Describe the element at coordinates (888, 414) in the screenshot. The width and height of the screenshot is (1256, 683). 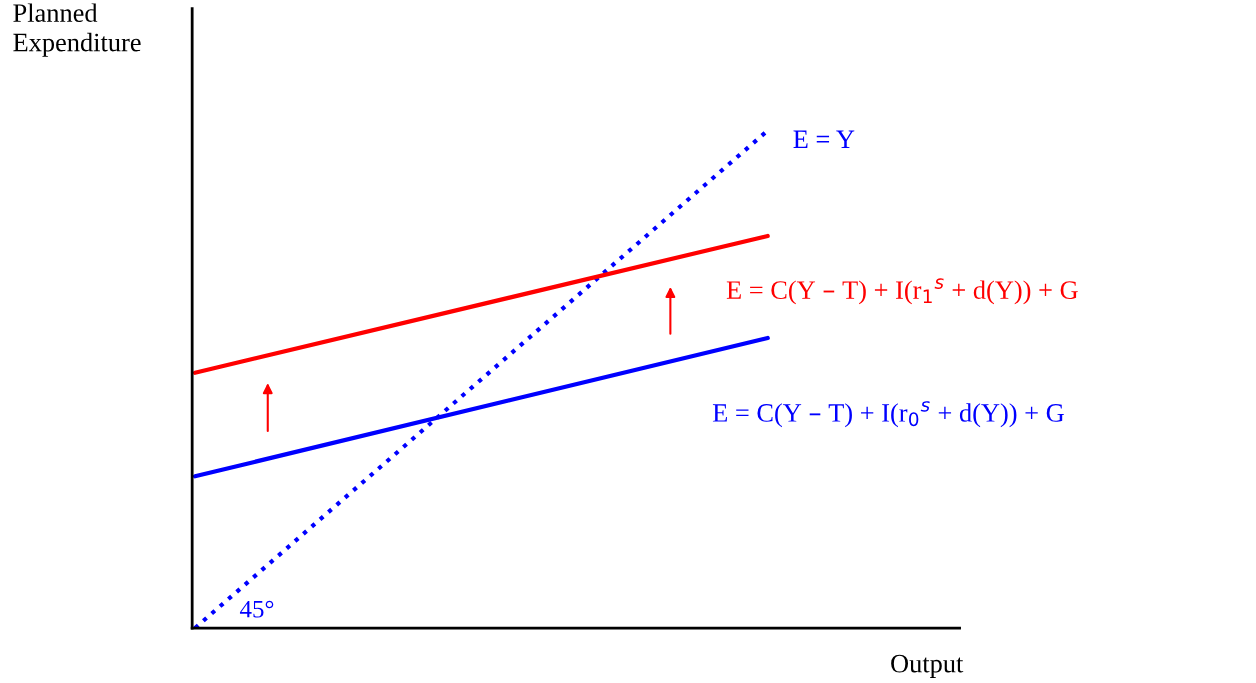
I see `series-label: E = C(Y – T) + I(r$_{0}$$^{s}$ + d(Y)) + G` at that location.